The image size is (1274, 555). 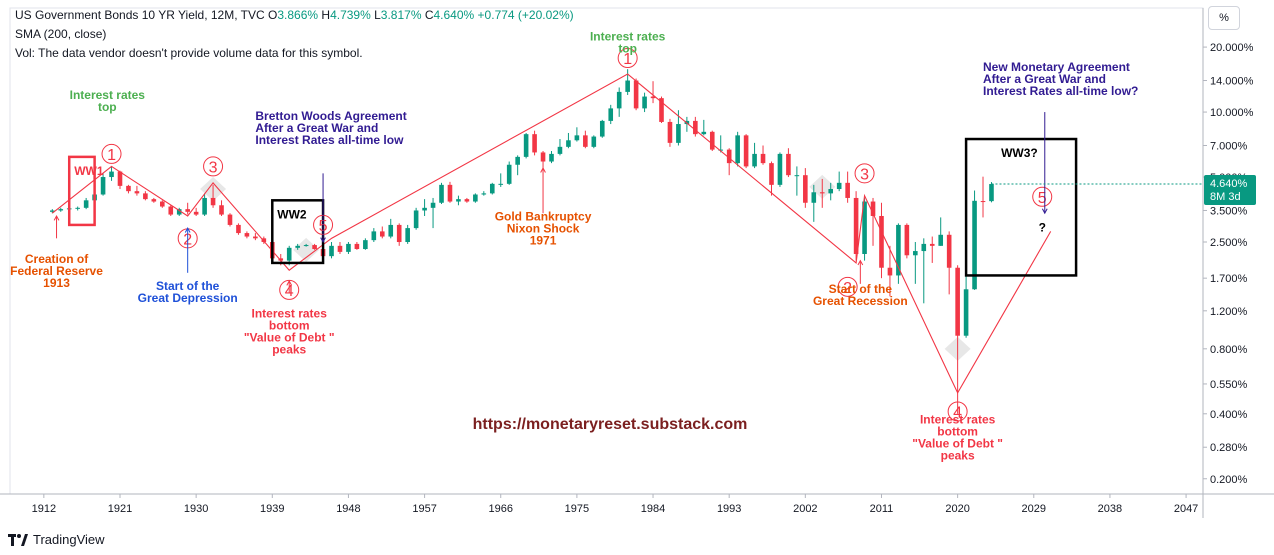 What do you see at coordinates (1230, 190) in the screenshot?
I see `last-price-tag` at bounding box center [1230, 190].